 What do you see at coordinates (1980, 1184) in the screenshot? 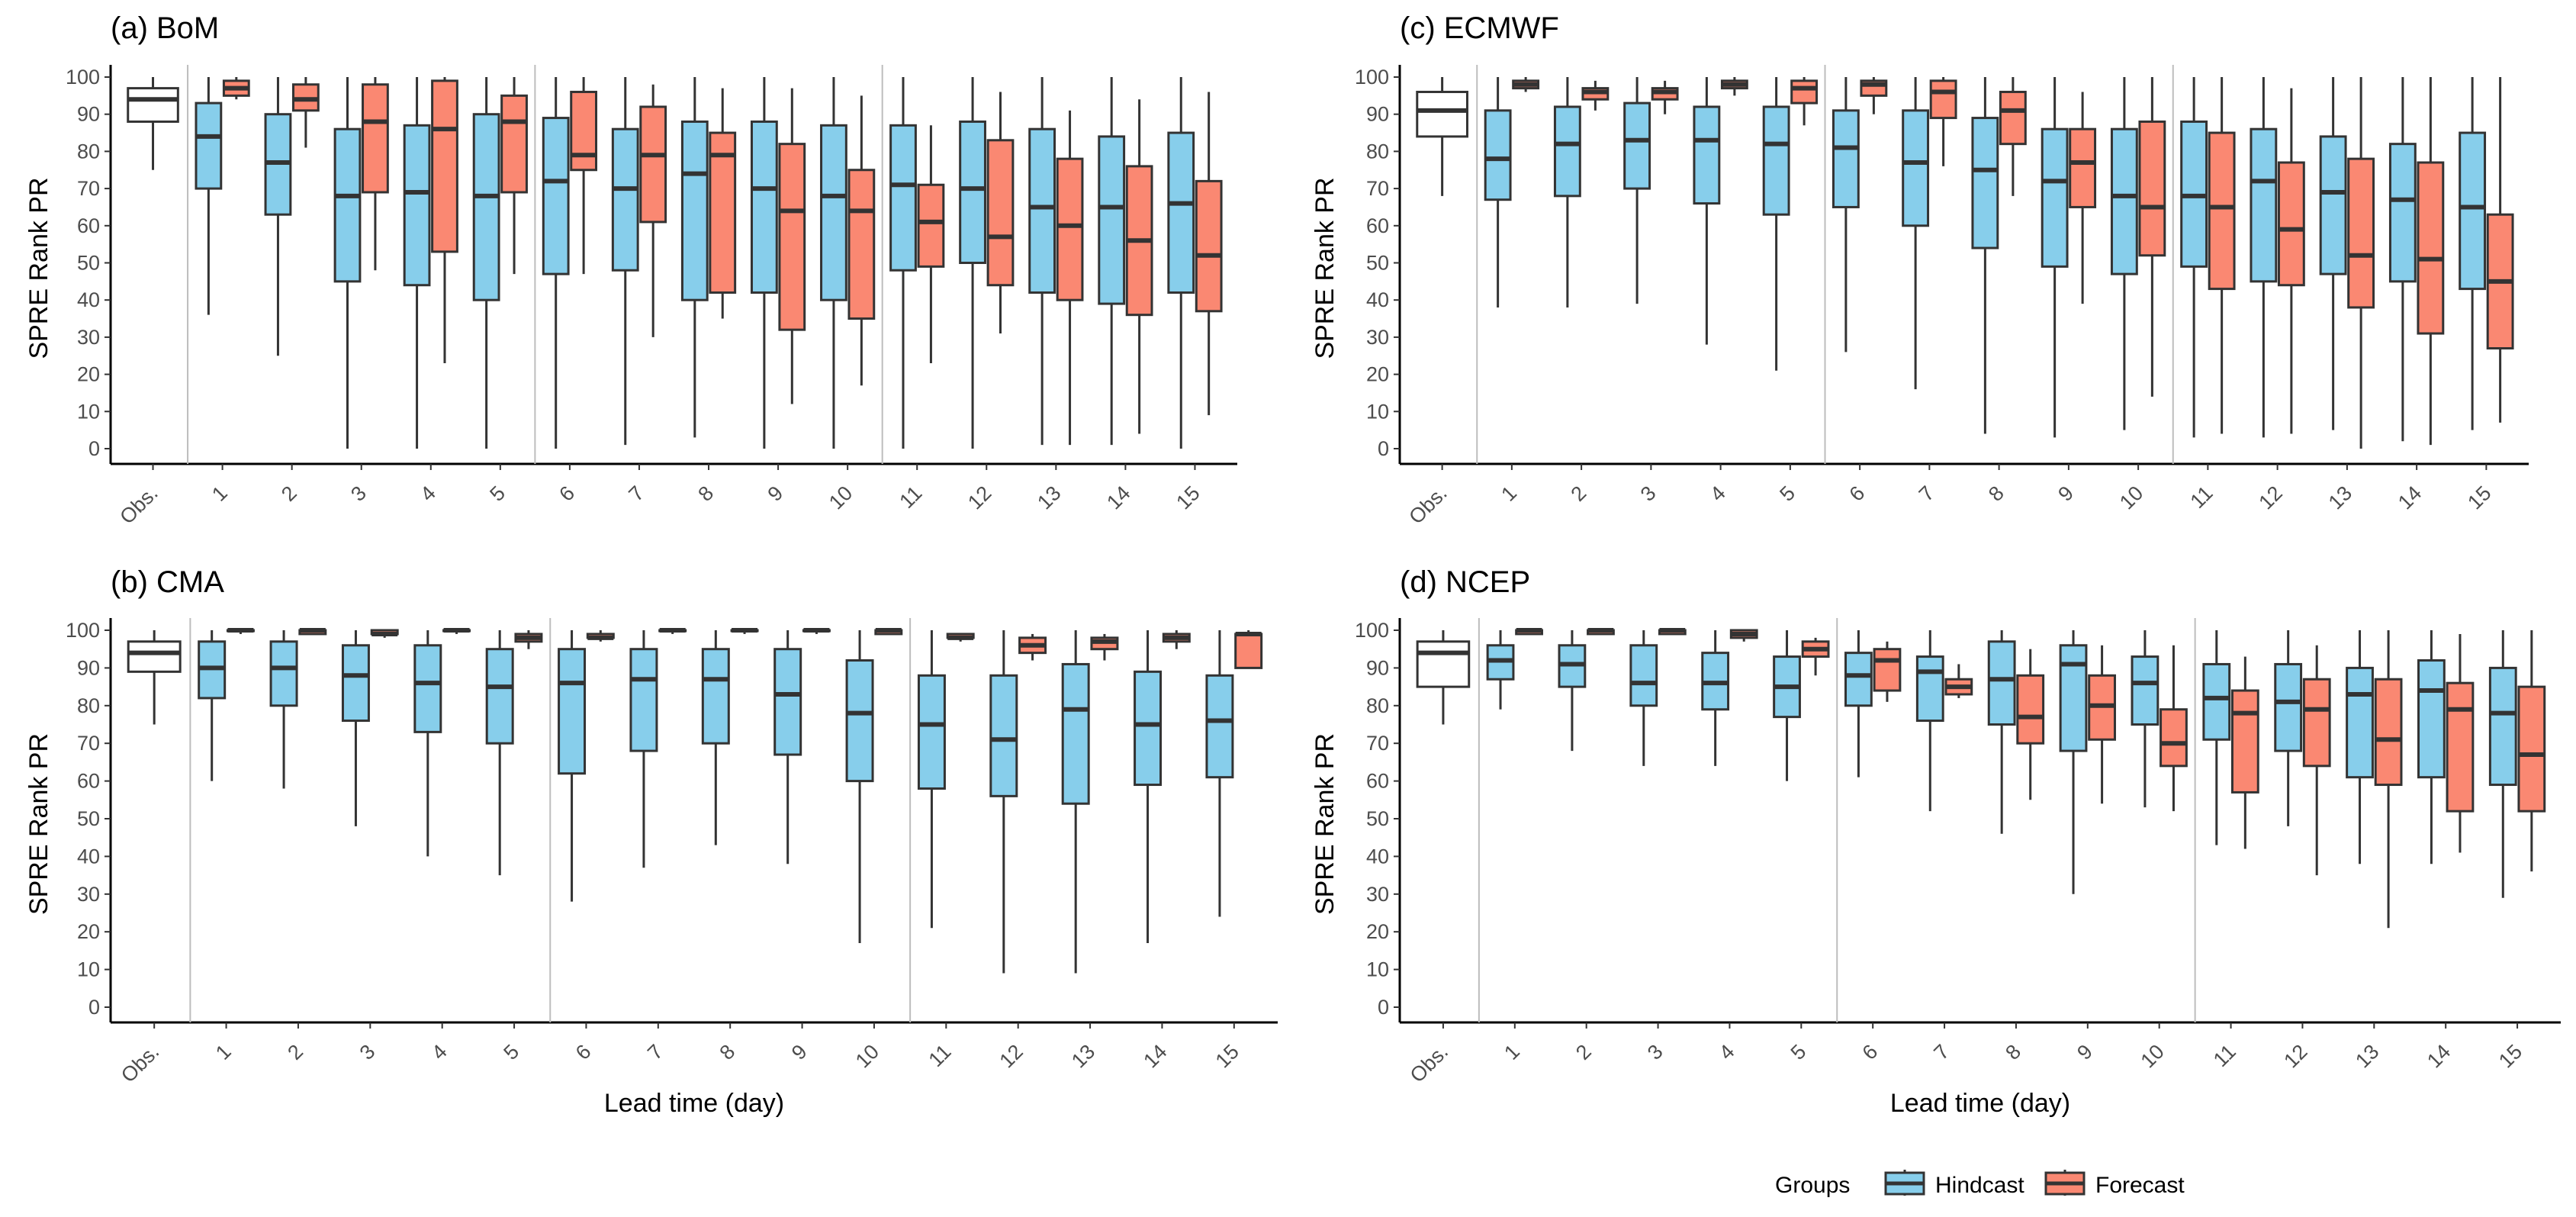
I see `legend: Groups Hindcast Forecast` at bounding box center [1980, 1184].